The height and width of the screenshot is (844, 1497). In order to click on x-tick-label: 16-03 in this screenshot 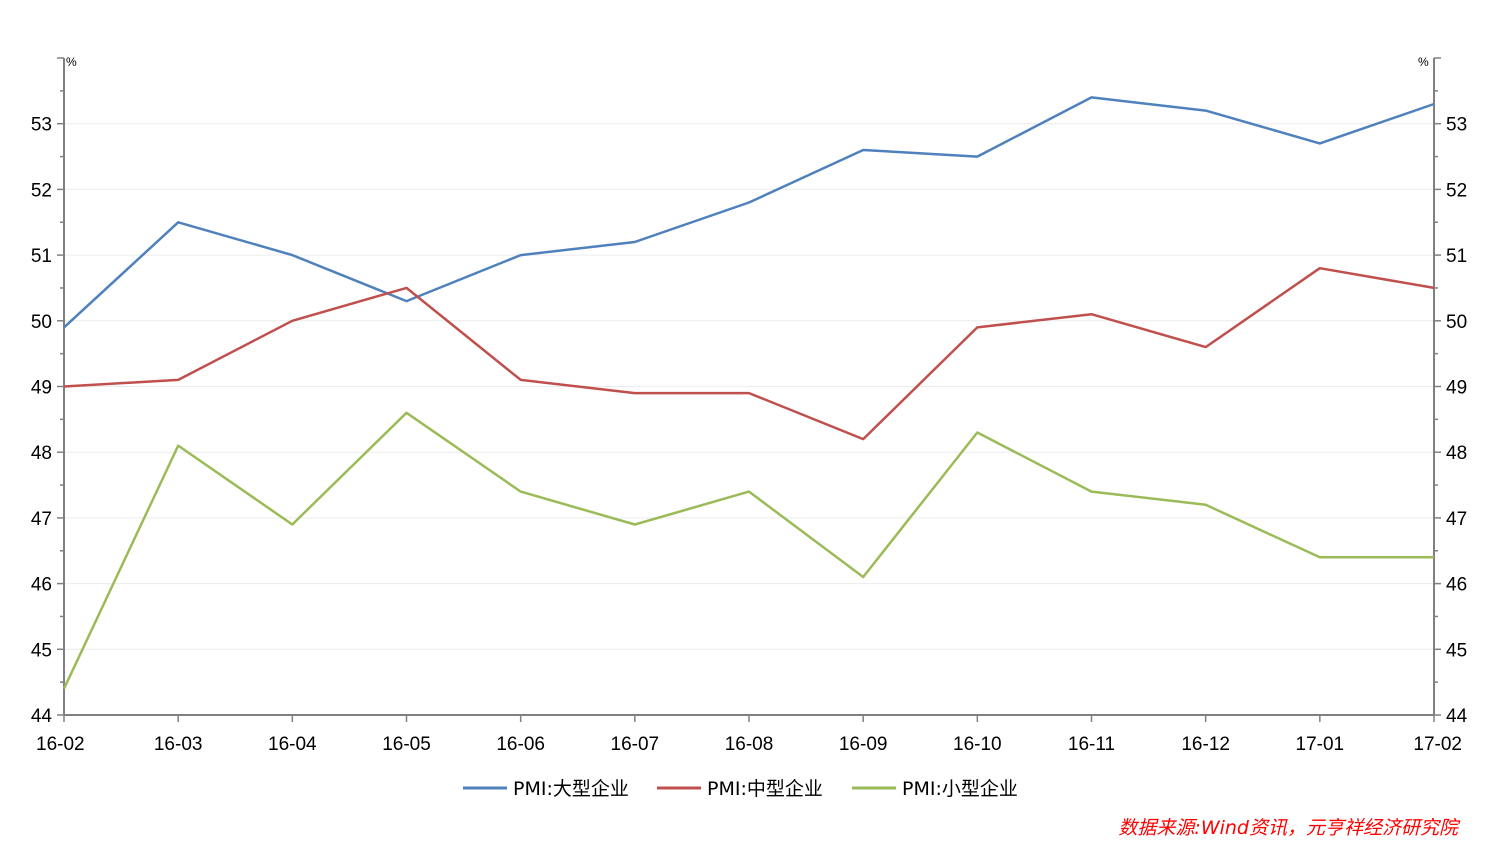, I will do `click(178, 744)`.